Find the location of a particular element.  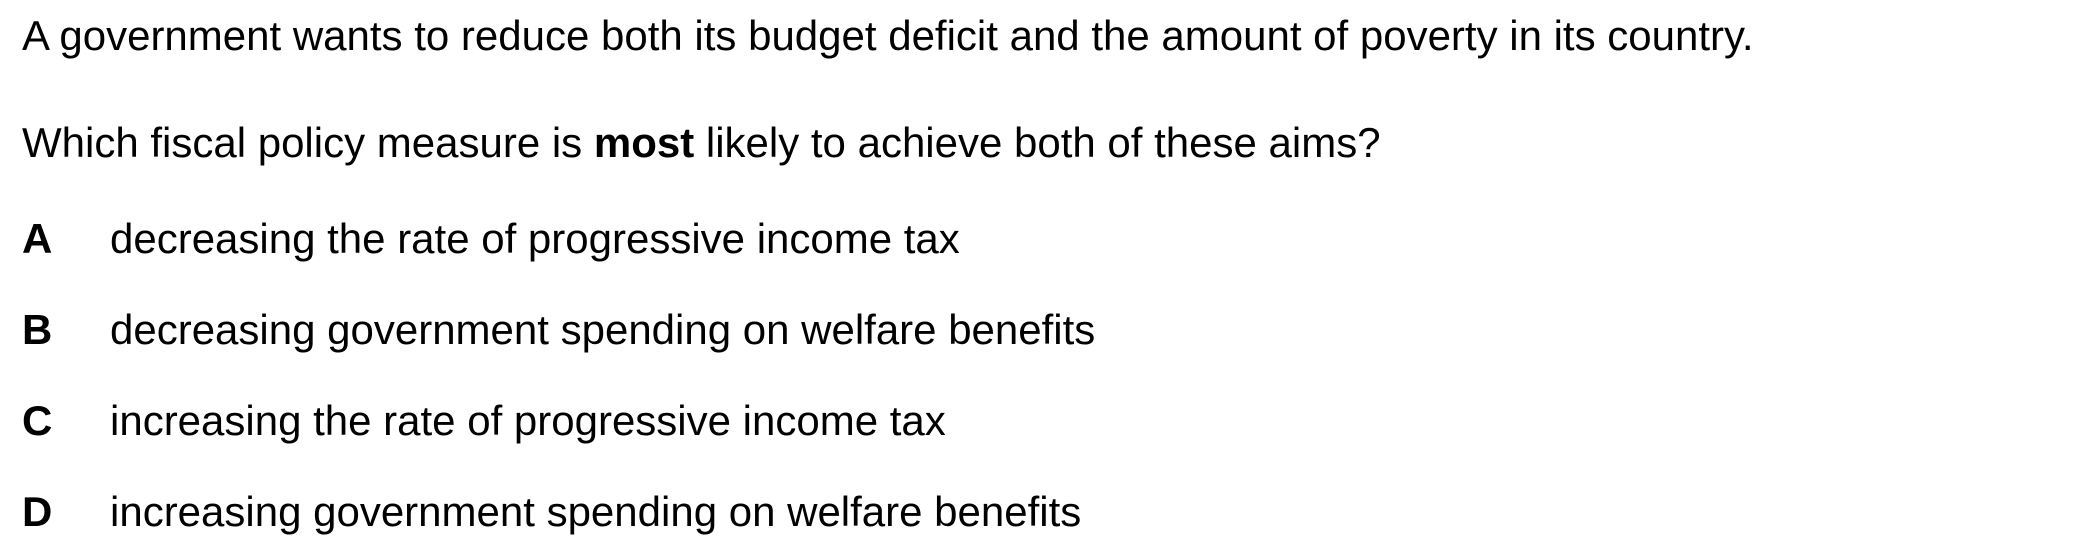

question-prompt-end: likely to achieve both of these aims? is located at coordinates (1037, 142).